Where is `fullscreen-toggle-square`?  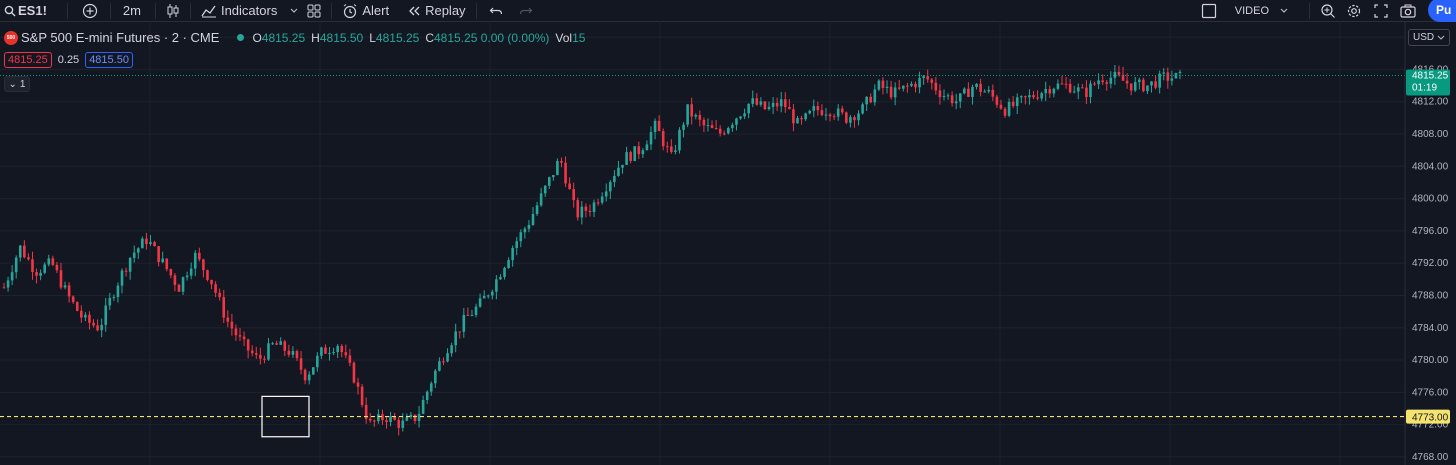
fullscreen-toggle-square is located at coordinates (1209, 10).